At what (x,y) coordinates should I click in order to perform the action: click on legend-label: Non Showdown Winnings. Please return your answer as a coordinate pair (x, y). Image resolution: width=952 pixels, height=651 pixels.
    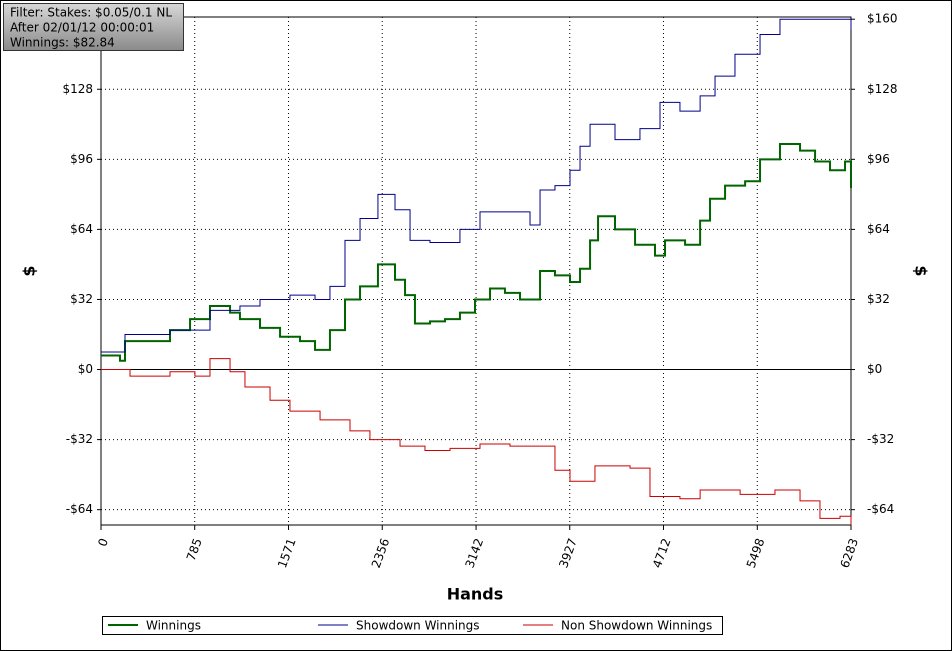
    Looking at the image, I should click on (636, 626).